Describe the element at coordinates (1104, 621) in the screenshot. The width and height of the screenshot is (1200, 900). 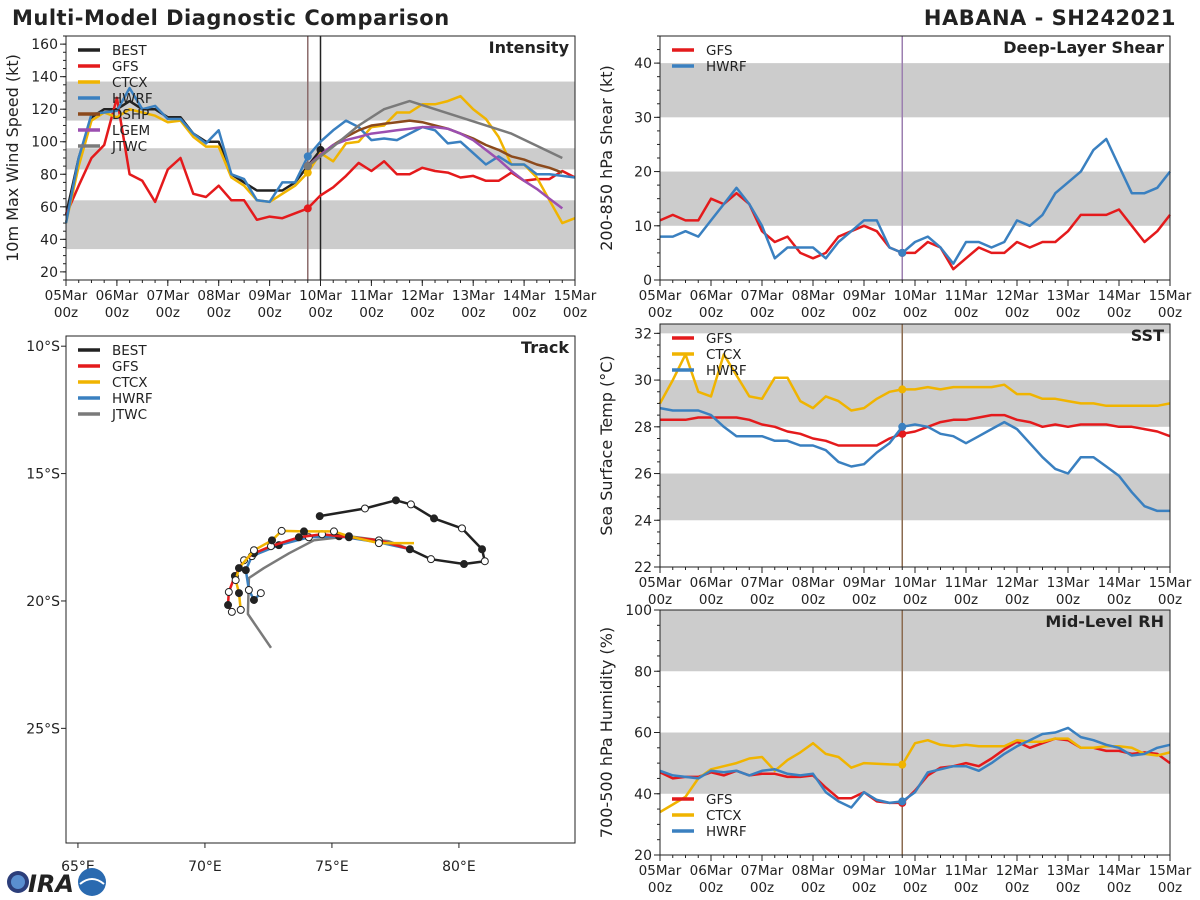
I see `panel-title: Mid-Level RH` at that location.